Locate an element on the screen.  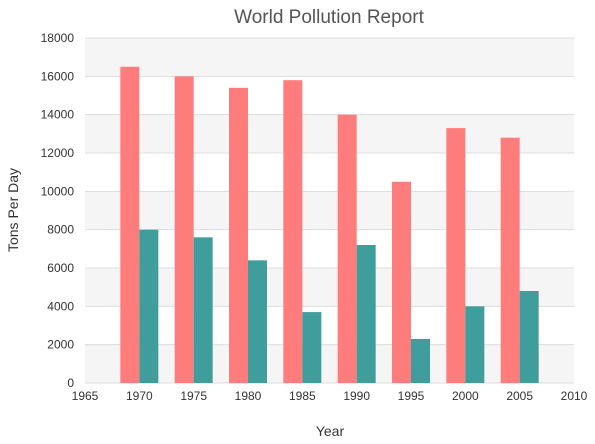
y-tick-label: 12000 is located at coordinates (58, 153).